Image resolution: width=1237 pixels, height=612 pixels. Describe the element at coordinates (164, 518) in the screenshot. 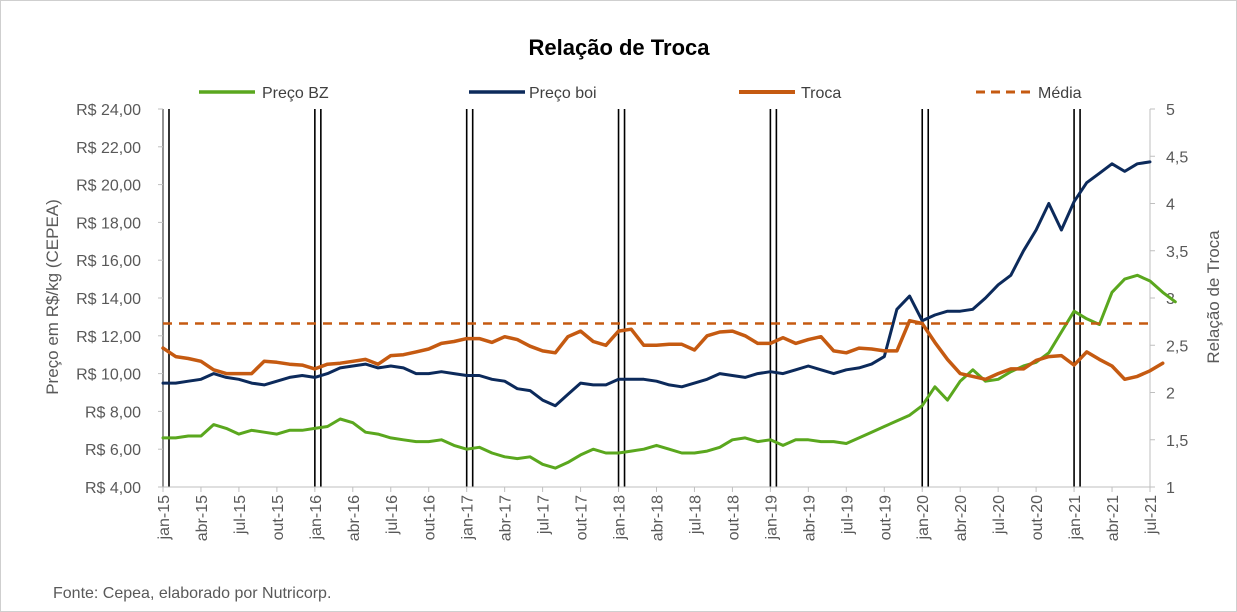

I see `x-tick-label: jan-15` at that location.